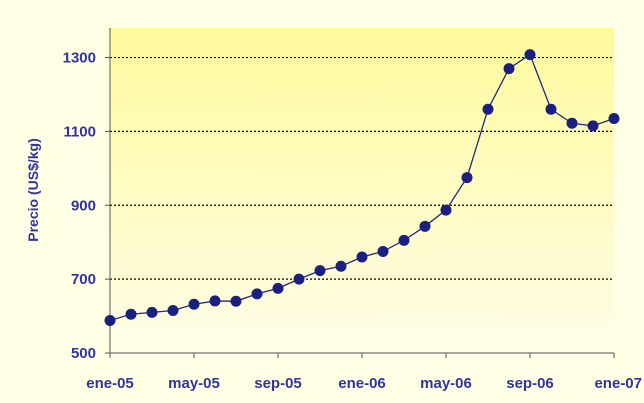 The image size is (644, 403). Describe the element at coordinates (79, 131) in the screenshot. I see `y-tick-label: 1100` at that location.